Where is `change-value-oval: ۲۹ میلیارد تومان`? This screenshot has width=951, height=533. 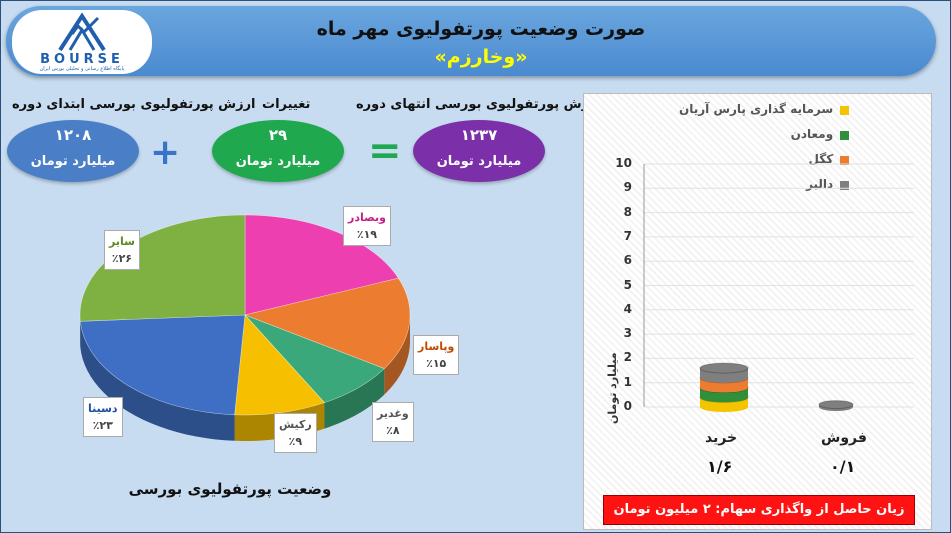 change-value-oval: ۲۹ میلیارد تومان is located at coordinates (278, 151).